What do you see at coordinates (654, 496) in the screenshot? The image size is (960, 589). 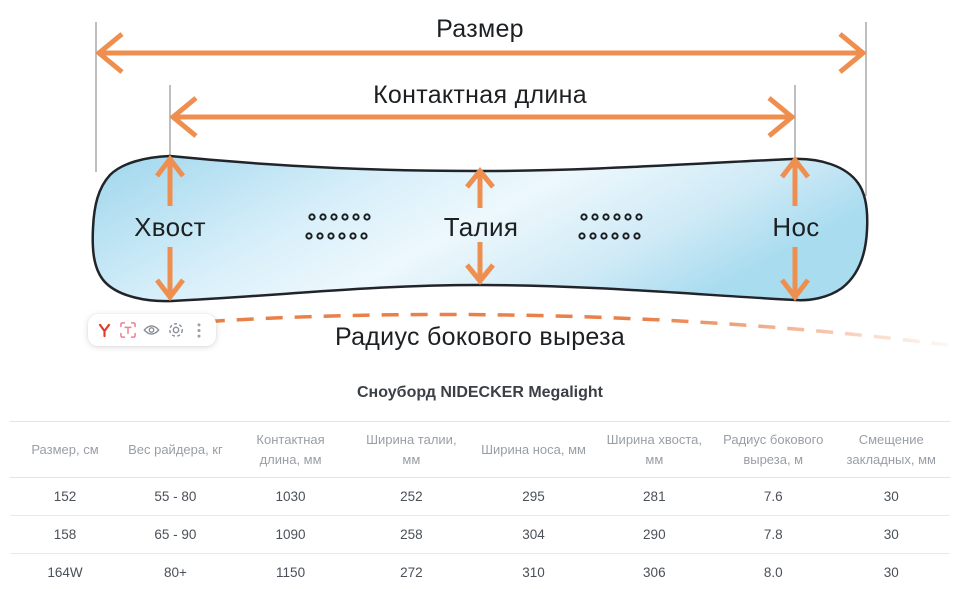 I see `cell: 281` at bounding box center [654, 496].